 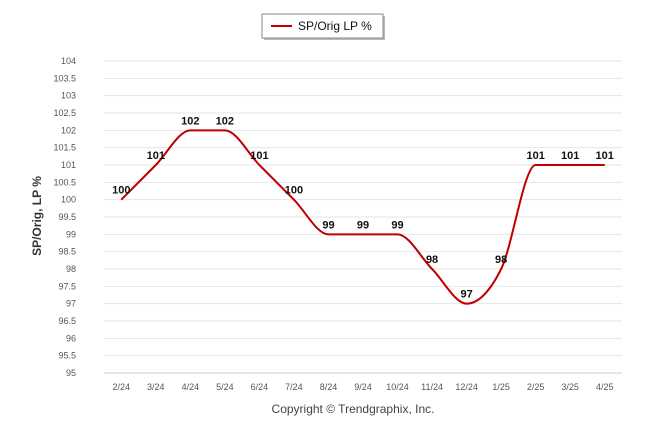 What do you see at coordinates (64, 182) in the screenshot?
I see `y-tick-label: 100.5` at bounding box center [64, 182].